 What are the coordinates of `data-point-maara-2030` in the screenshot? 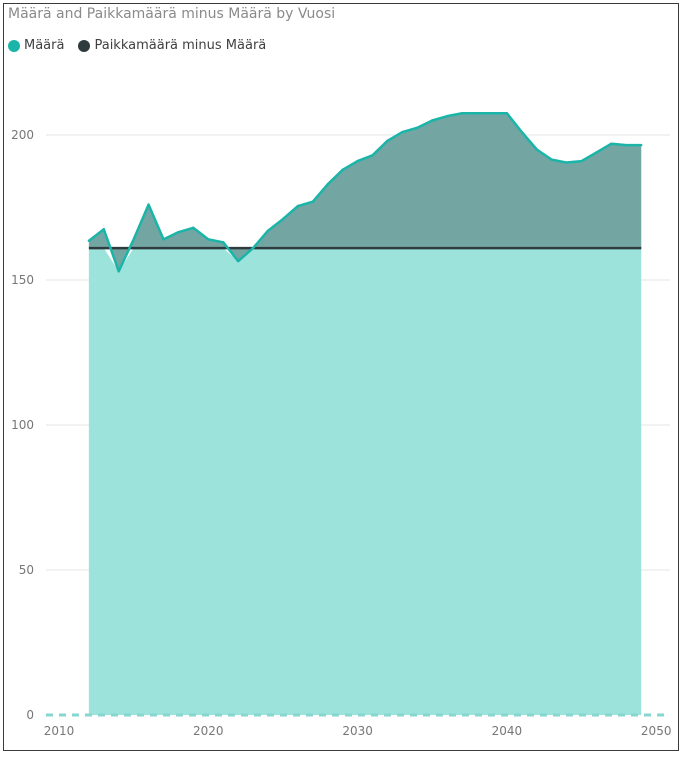 It's located at (357, 161).